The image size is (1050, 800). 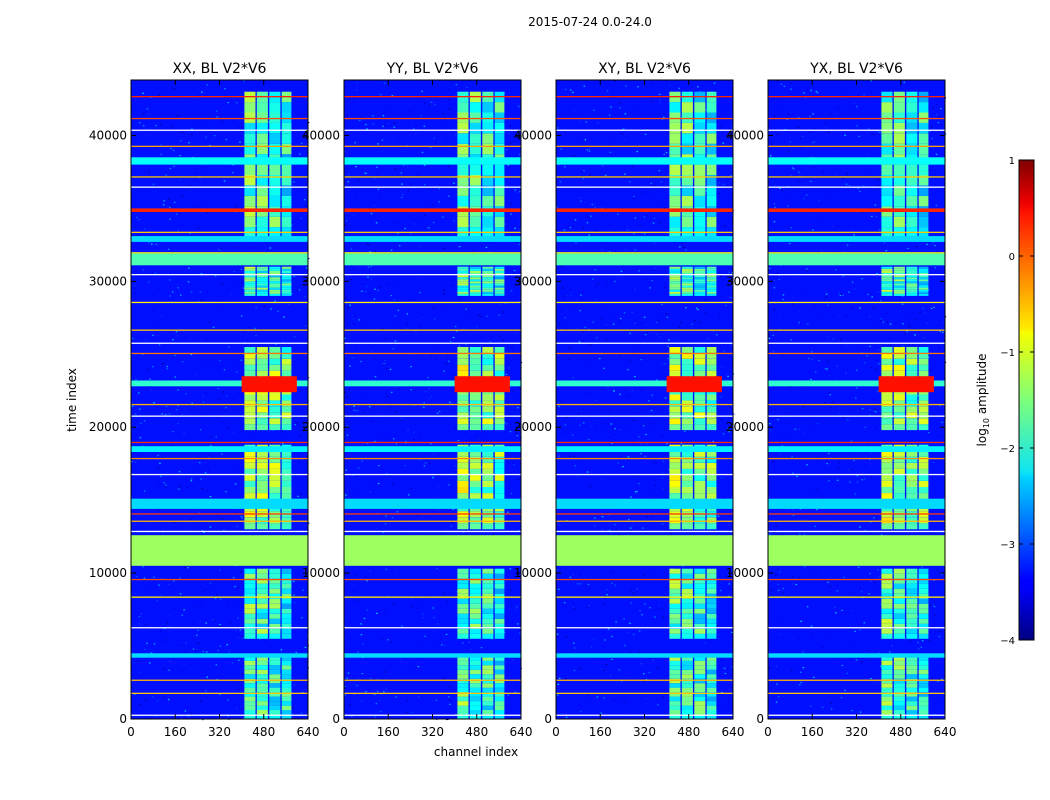 I want to click on heatmap-background, so click(x=856, y=399).